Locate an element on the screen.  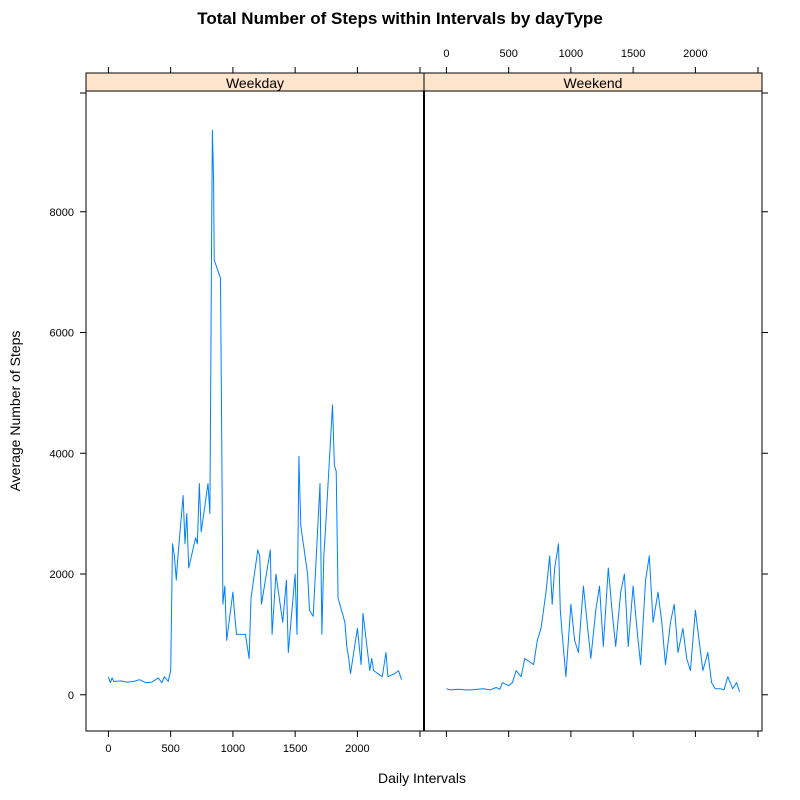
x-tick-label-weekday-1000: 1000 is located at coordinates (233, 749).